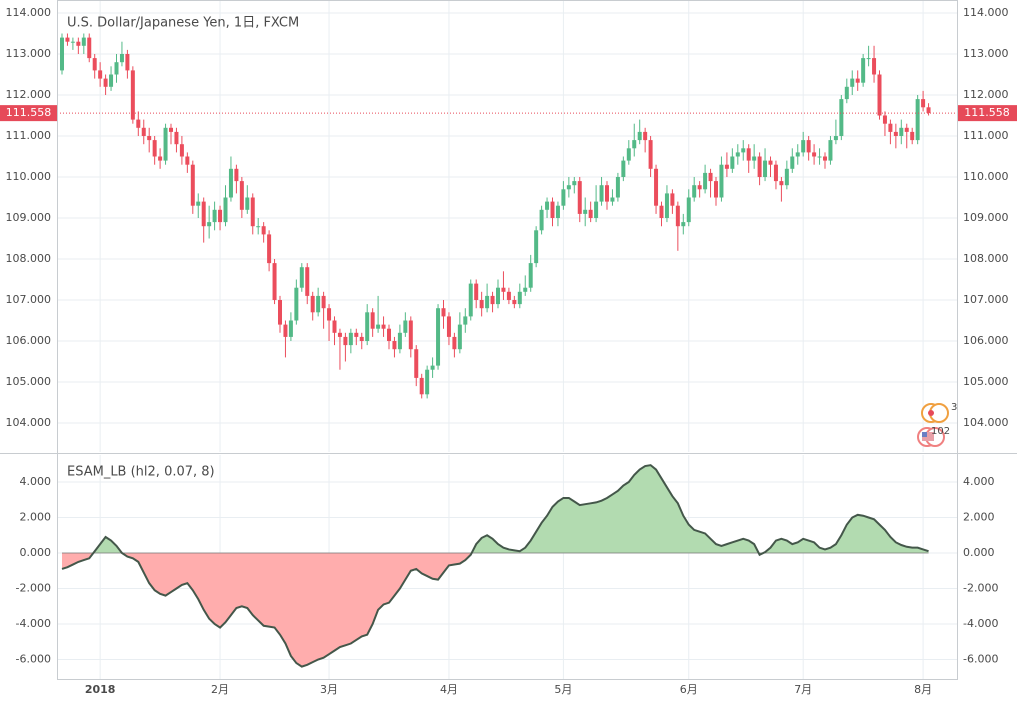  What do you see at coordinates (980, 623) in the screenshot?
I see `y2-tick-label: -4.000` at bounding box center [980, 623].